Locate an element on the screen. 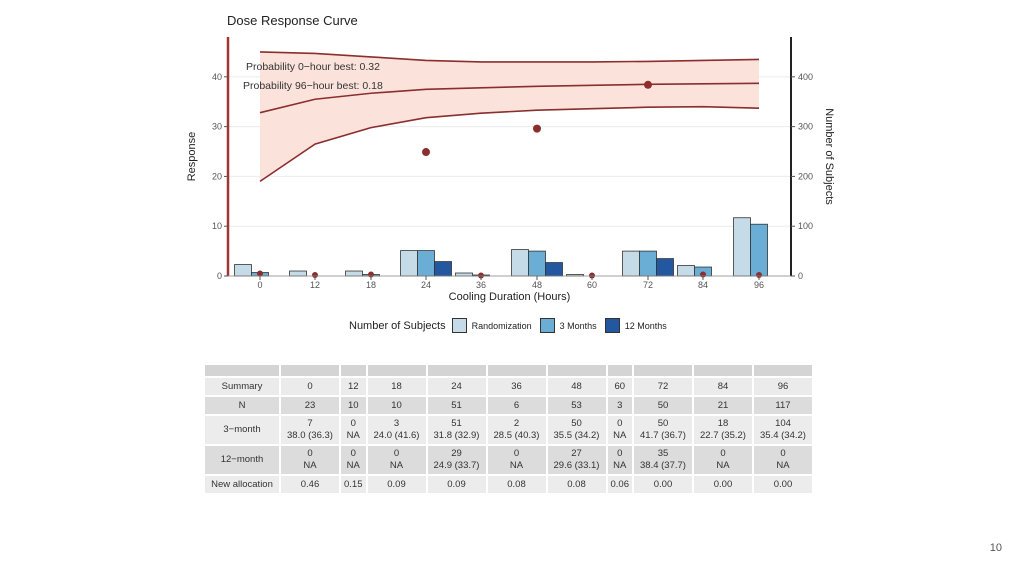 Image resolution: width=1024 pixels, height=576 pixels. y2-tick-label: 300 is located at coordinates (805, 127).